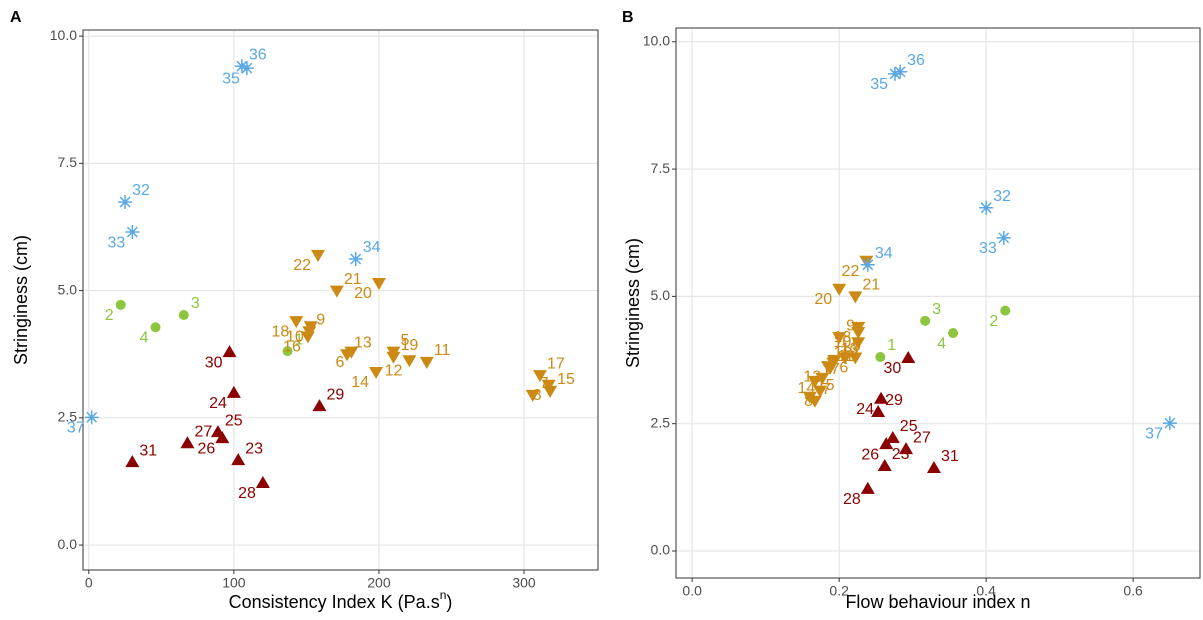 Image resolution: width=1203 pixels, height=620 pixels. I want to click on point-label: 29, so click(894, 400).